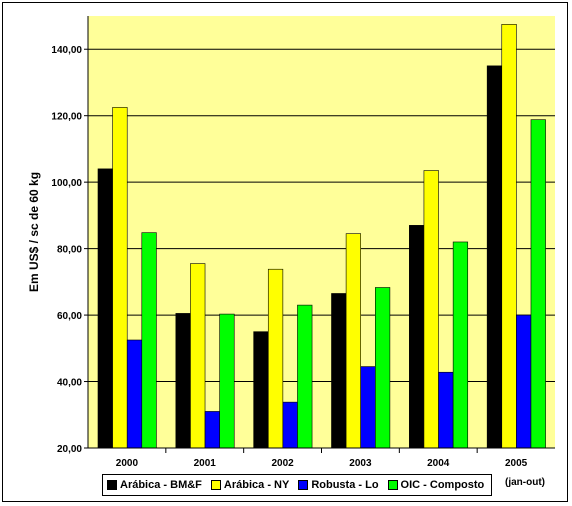 This screenshot has width=572, height=506. I want to click on date-range-note: (jan-out), so click(525, 482).